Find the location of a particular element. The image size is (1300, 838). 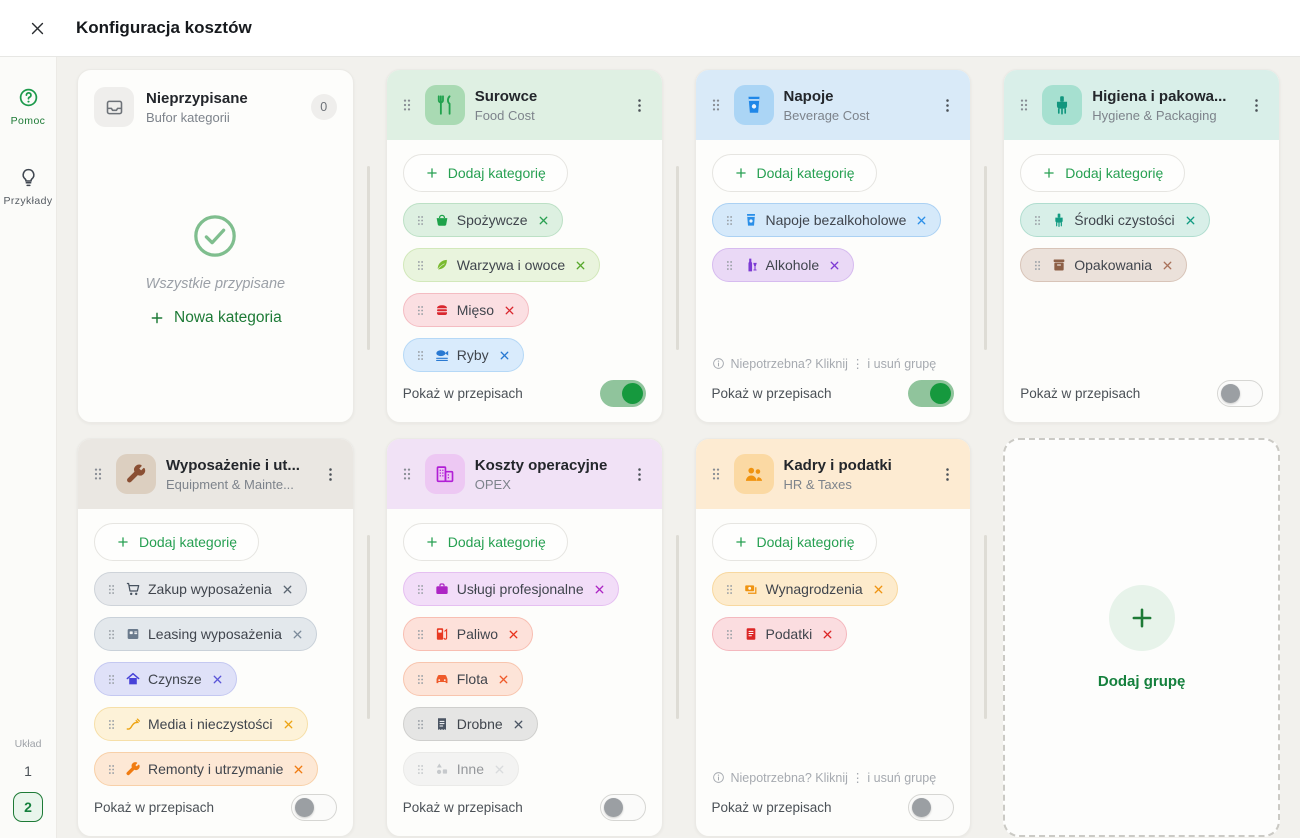

add-group-card: Dodaj grupę is located at coordinates (1141, 637).